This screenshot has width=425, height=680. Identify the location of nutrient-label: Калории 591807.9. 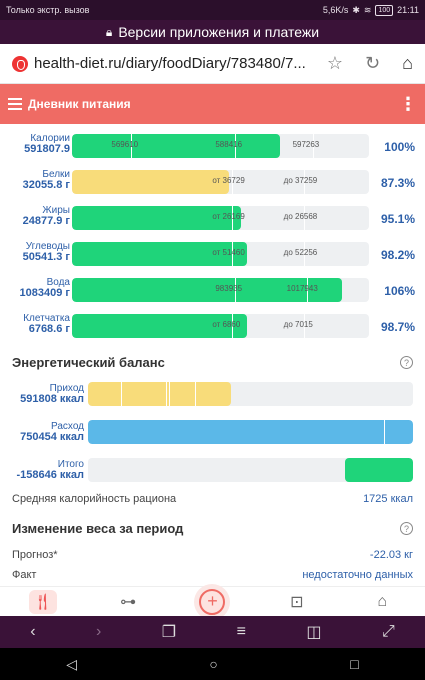
(39, 144).